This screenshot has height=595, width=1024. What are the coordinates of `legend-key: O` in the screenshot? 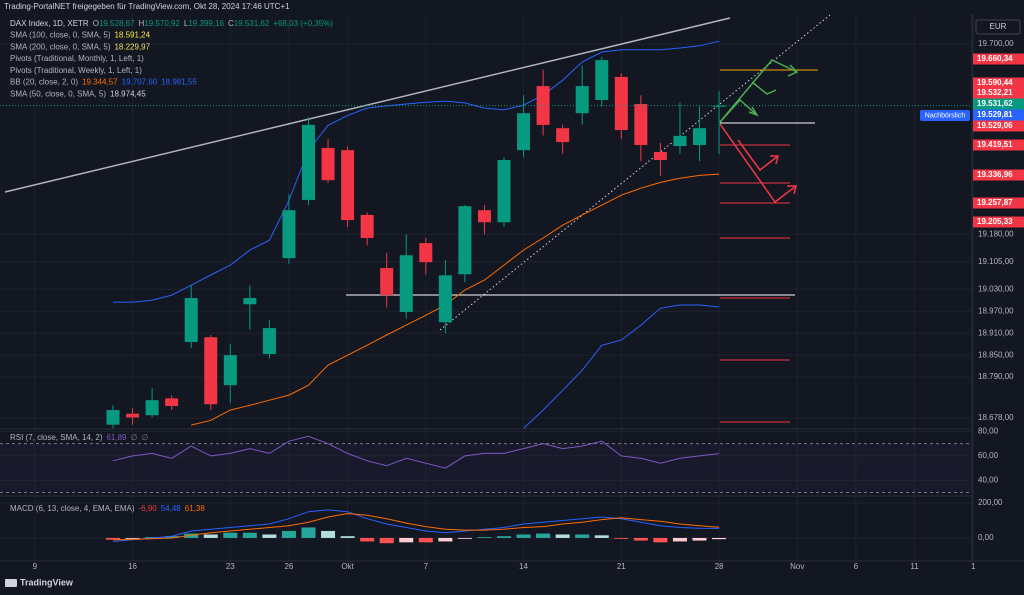 It's located at (96, 23).